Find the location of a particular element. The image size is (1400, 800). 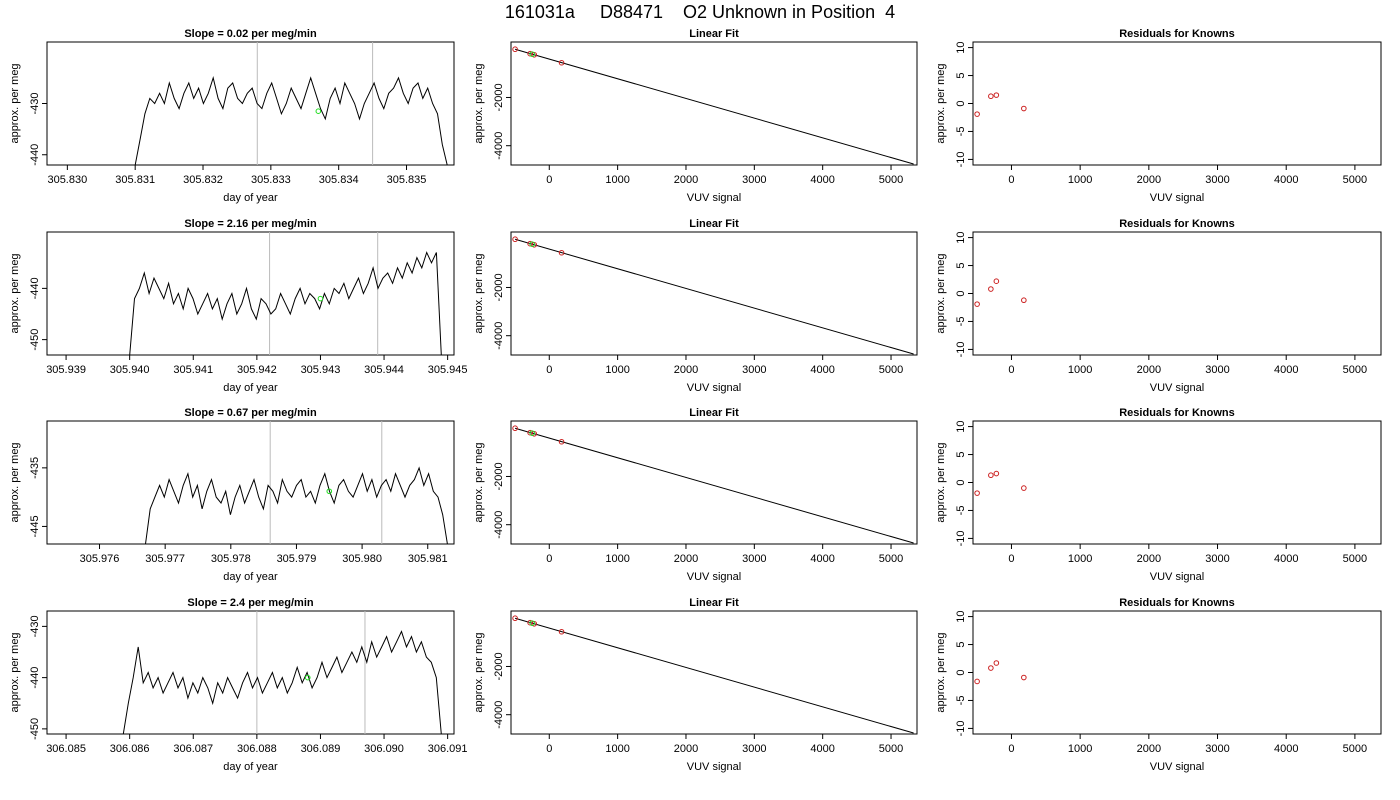

x-tick-label: 305.835 is located at coordinates (407, 180).